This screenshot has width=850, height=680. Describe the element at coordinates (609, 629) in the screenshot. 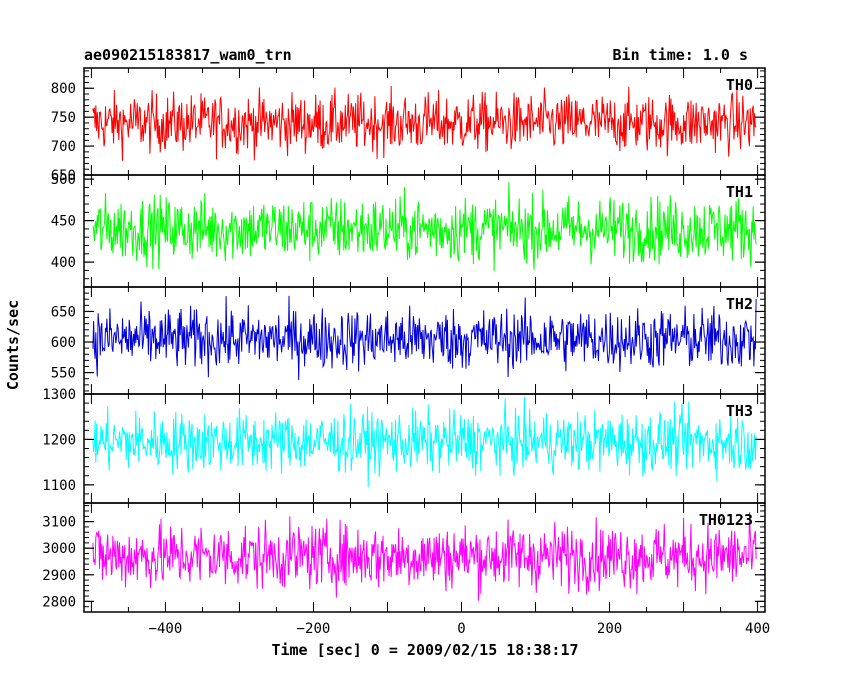

I see `x-tick-label: 200` at that location.